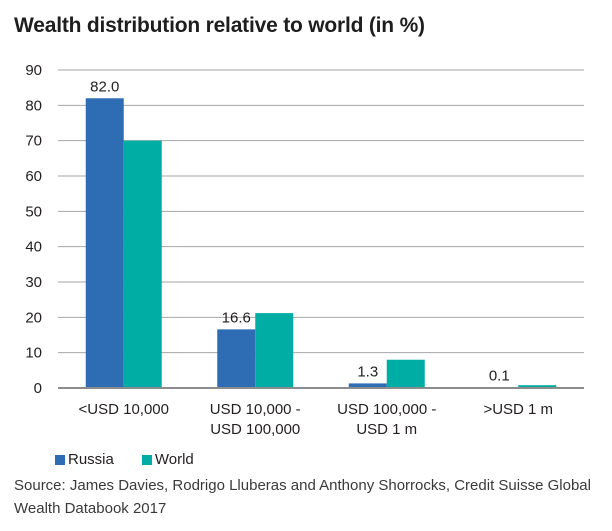  What do you see at coordinates (38, 388) in the screenshot?
I see `y-tick-label: 0` at bounding box center [38, 388].